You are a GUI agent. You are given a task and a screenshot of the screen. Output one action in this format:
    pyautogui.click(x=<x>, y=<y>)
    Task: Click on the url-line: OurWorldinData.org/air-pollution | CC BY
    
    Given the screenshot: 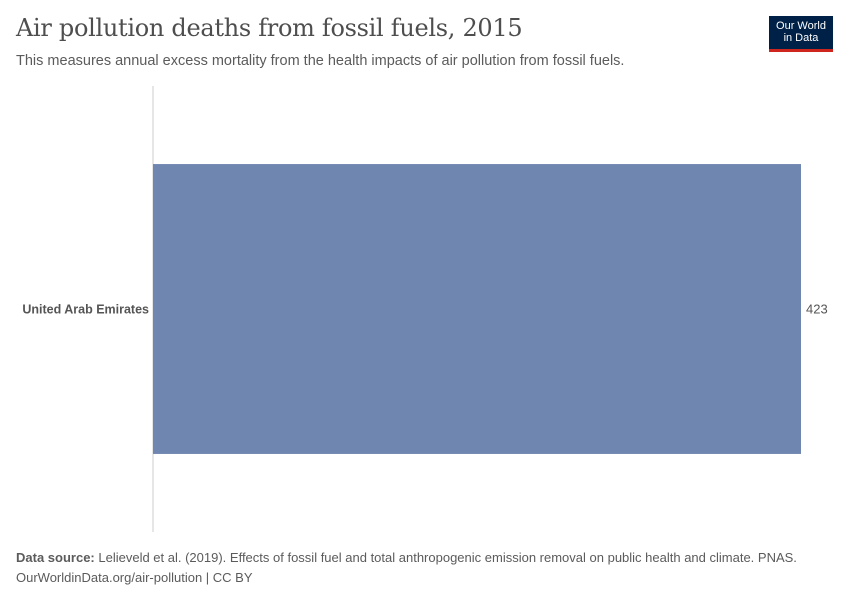 What is the action you would take?
    pyautogui.click(x=134, y=577)
    